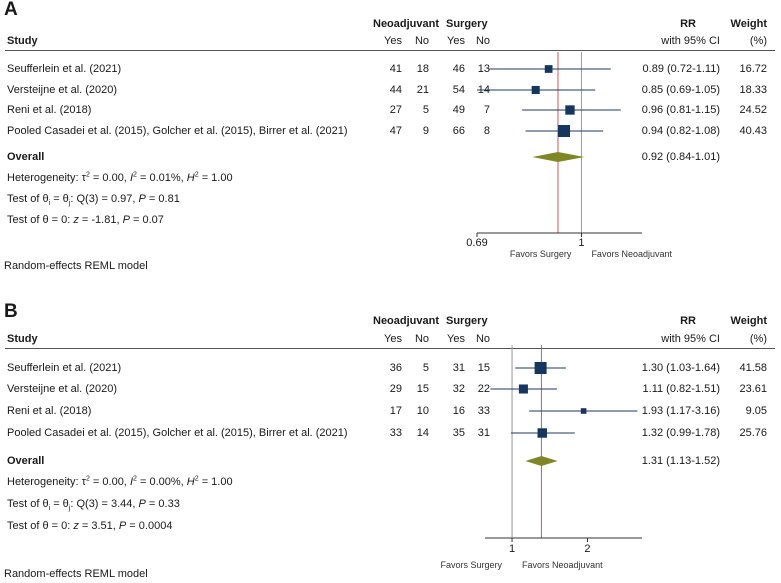 Image resolution: width=781 pixels, height=583 pixels. What do you see at coordinates (681, 69) in the screenshot?
I see `rr-ci-value: 0.89 (0.72-1.11)` at bounding box center [681, 69].